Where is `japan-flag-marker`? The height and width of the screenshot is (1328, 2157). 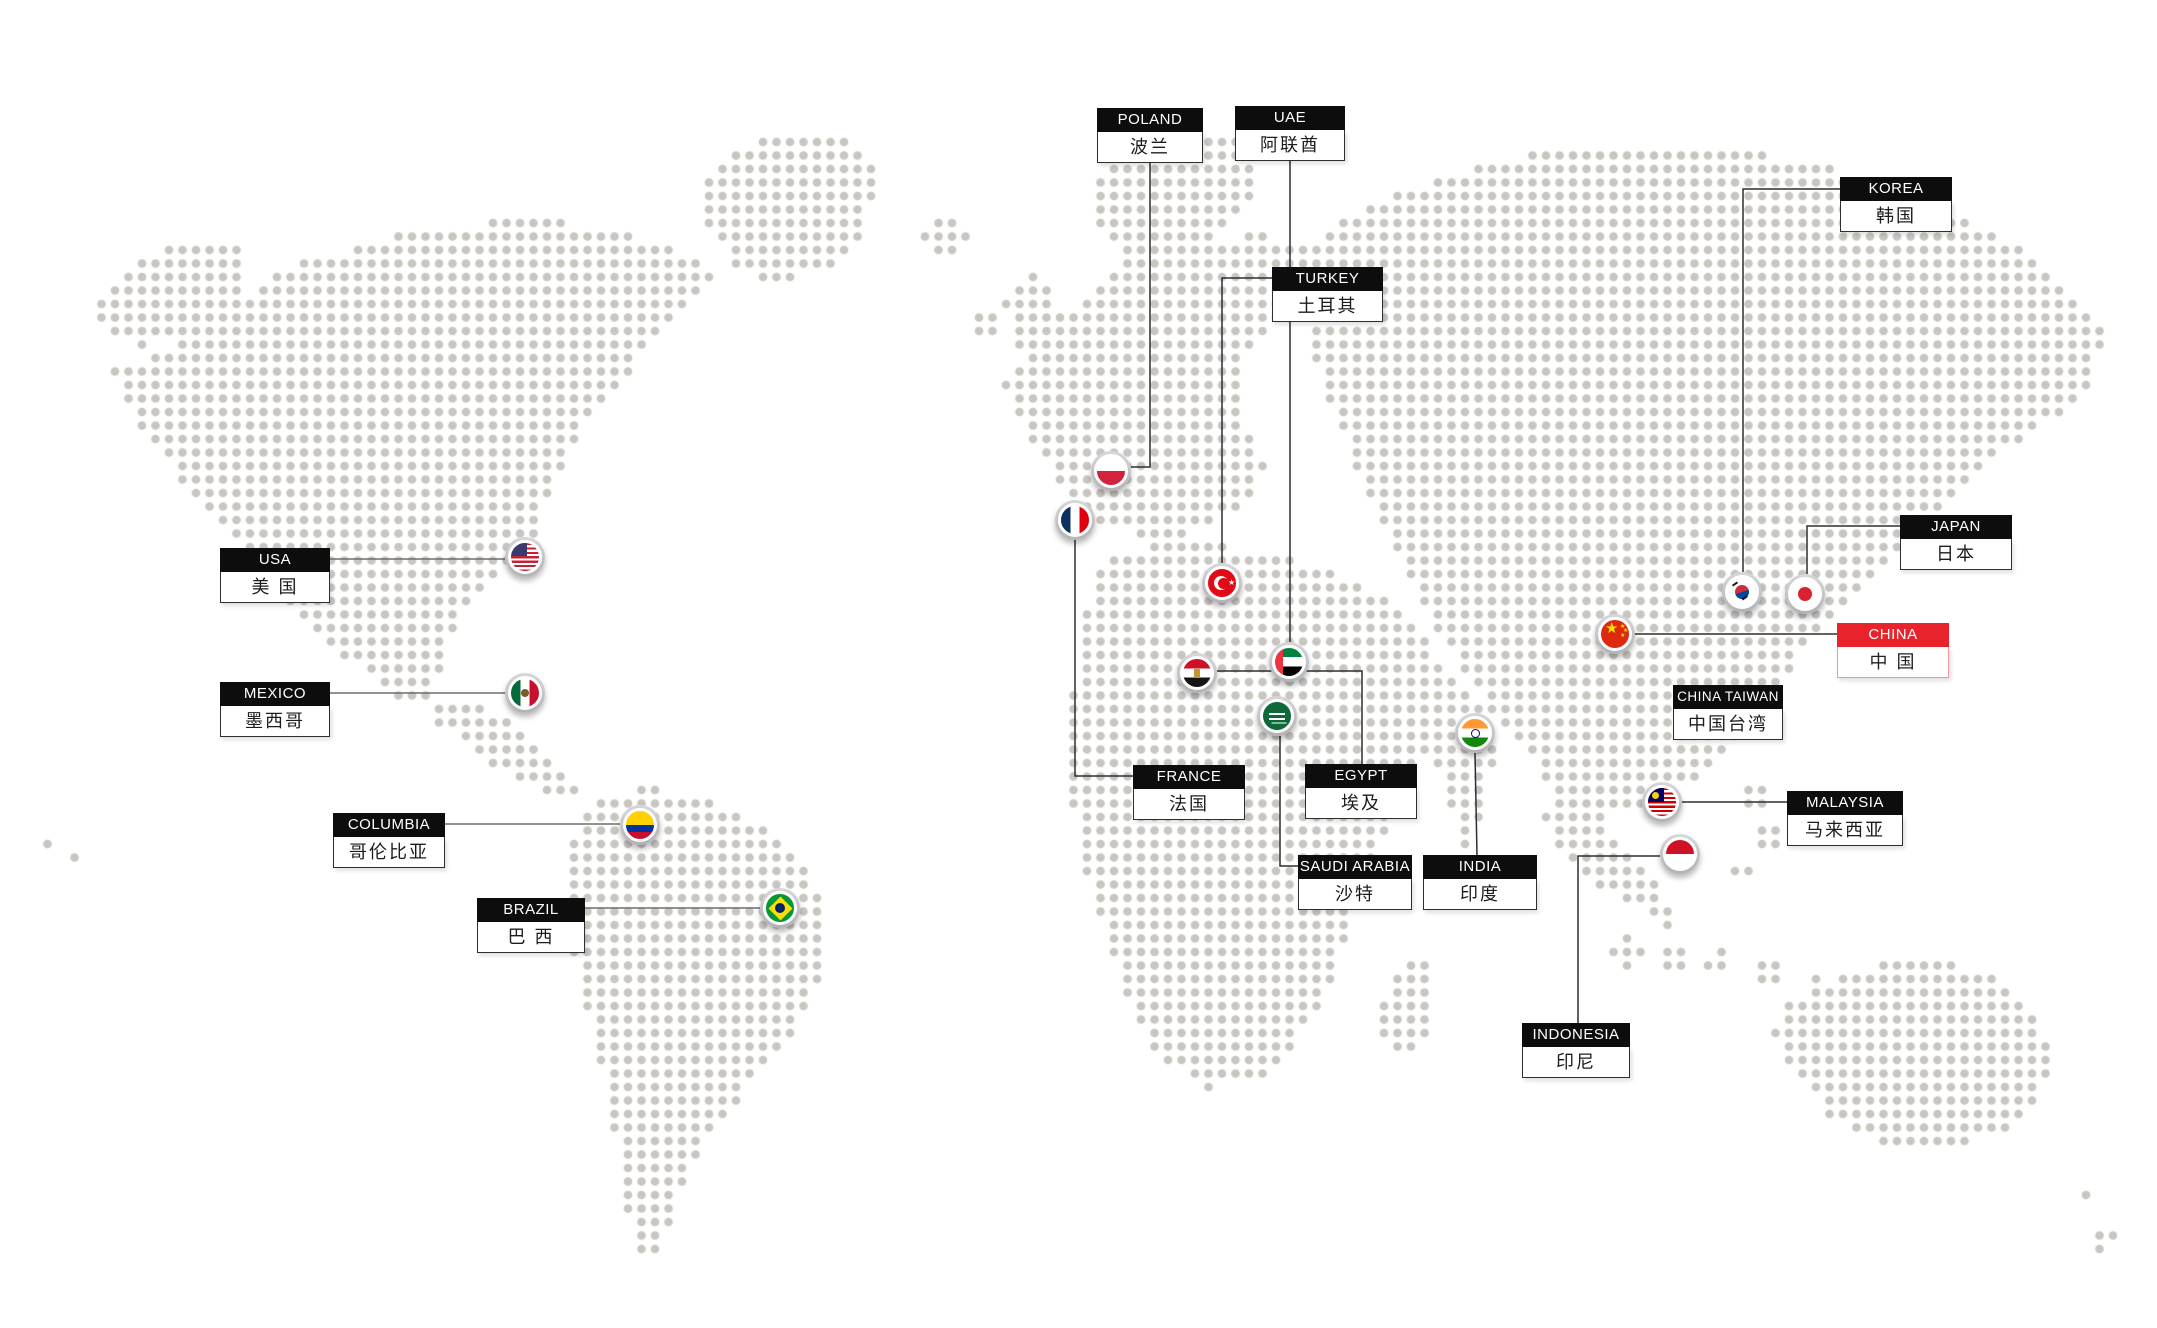
japan-flag-marker is located at coordinates (1805, 594).